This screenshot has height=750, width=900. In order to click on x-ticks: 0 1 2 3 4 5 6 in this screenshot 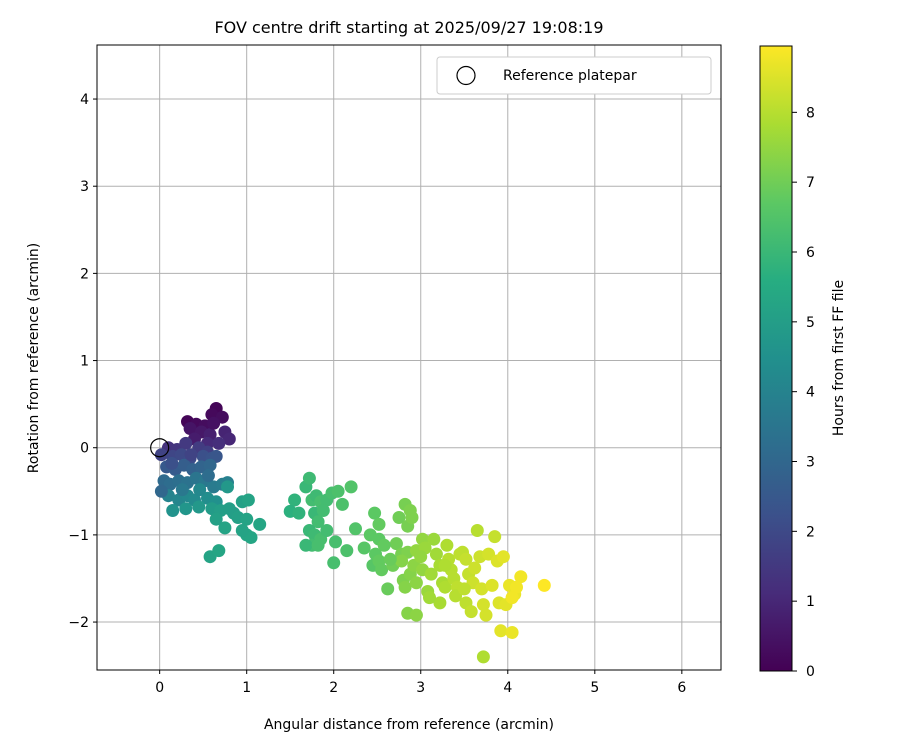, I will do `click(420, 683)`.